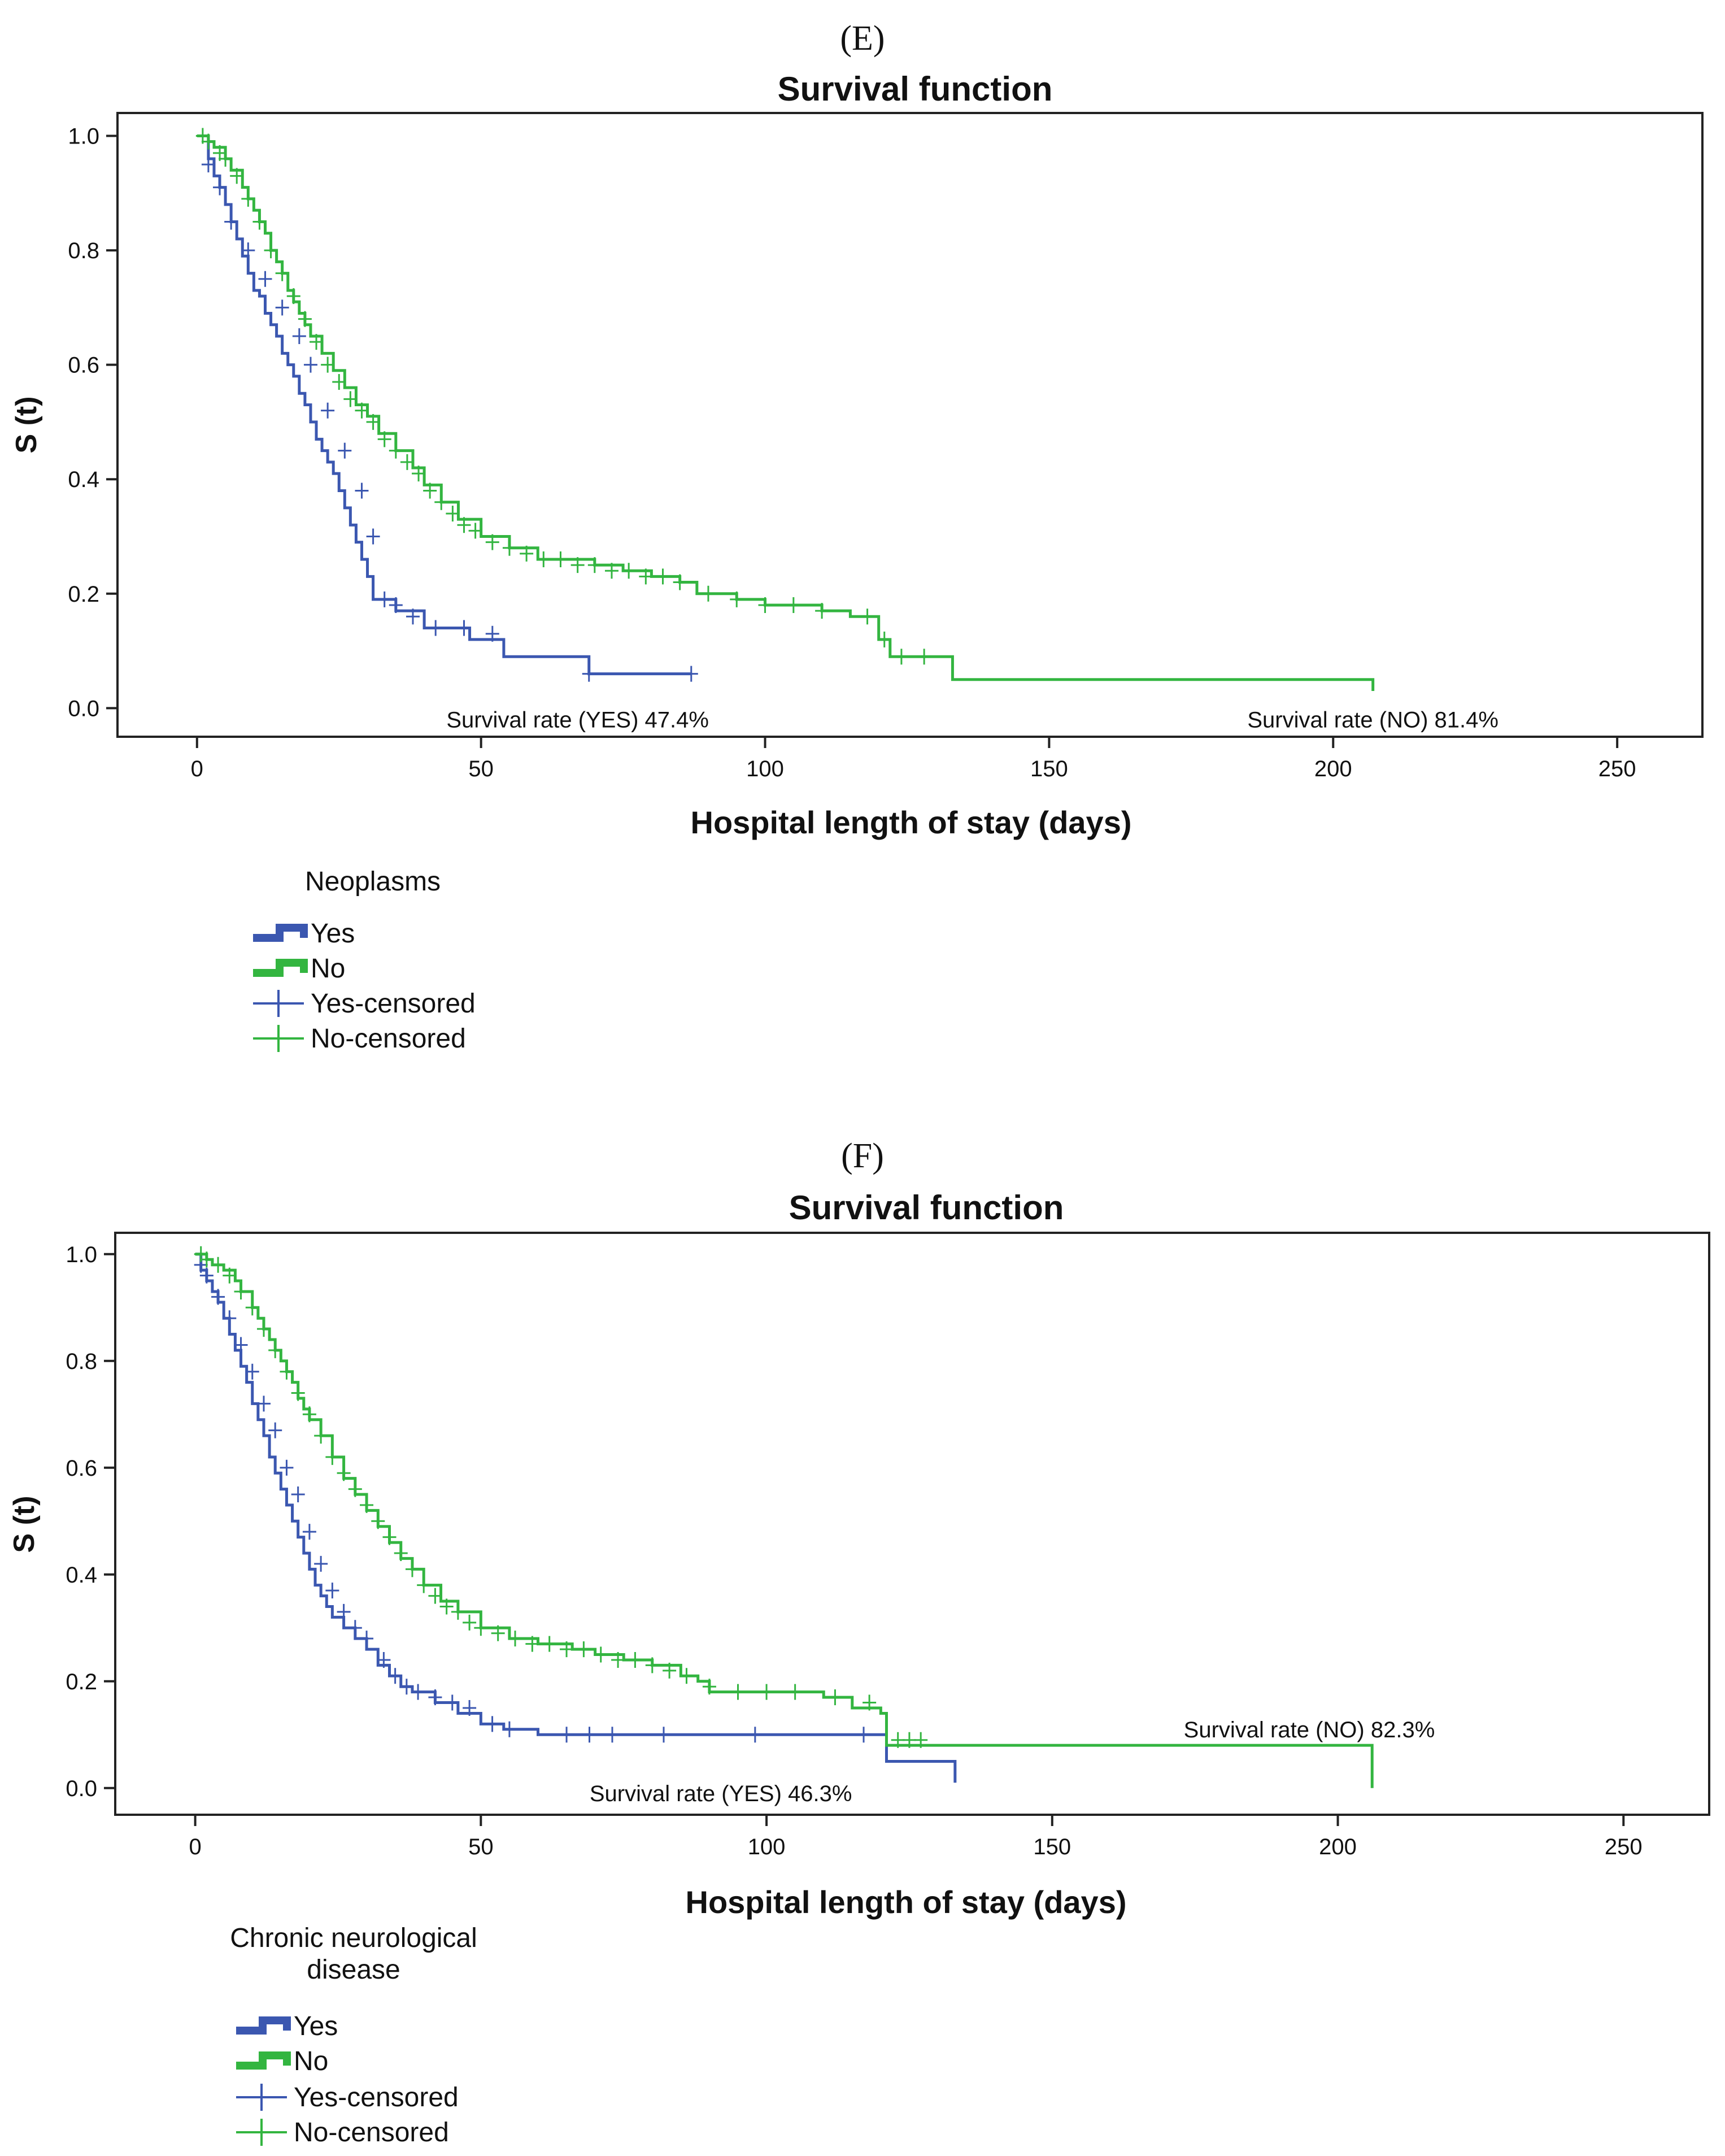  I want to click on y-tick-label: 1.0, so click(81, 1255).